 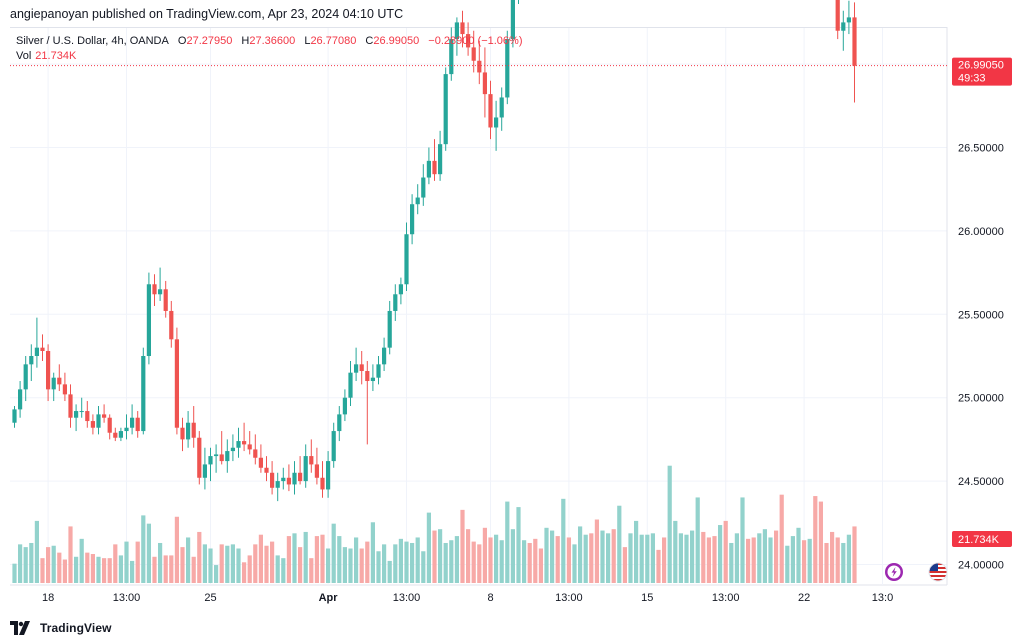 I want to click on legend-volume-label: Vol, so click(x=24, y=56).